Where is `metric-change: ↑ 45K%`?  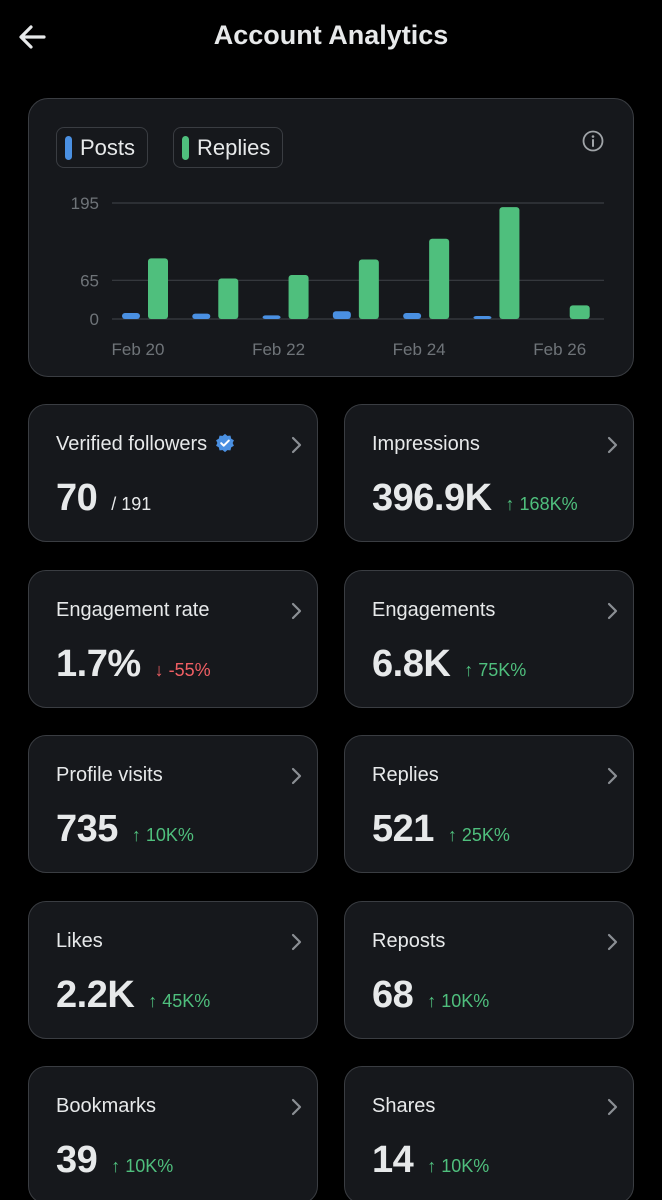 metric-change: ↑ 45K% is located at coordinates (179, 1000).